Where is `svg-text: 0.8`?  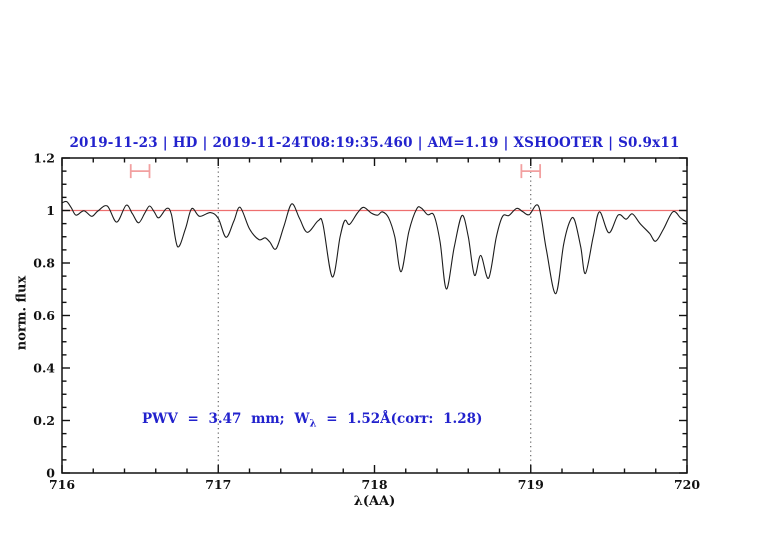
svg-text: 0.8 is located at coordinates (44, 263).